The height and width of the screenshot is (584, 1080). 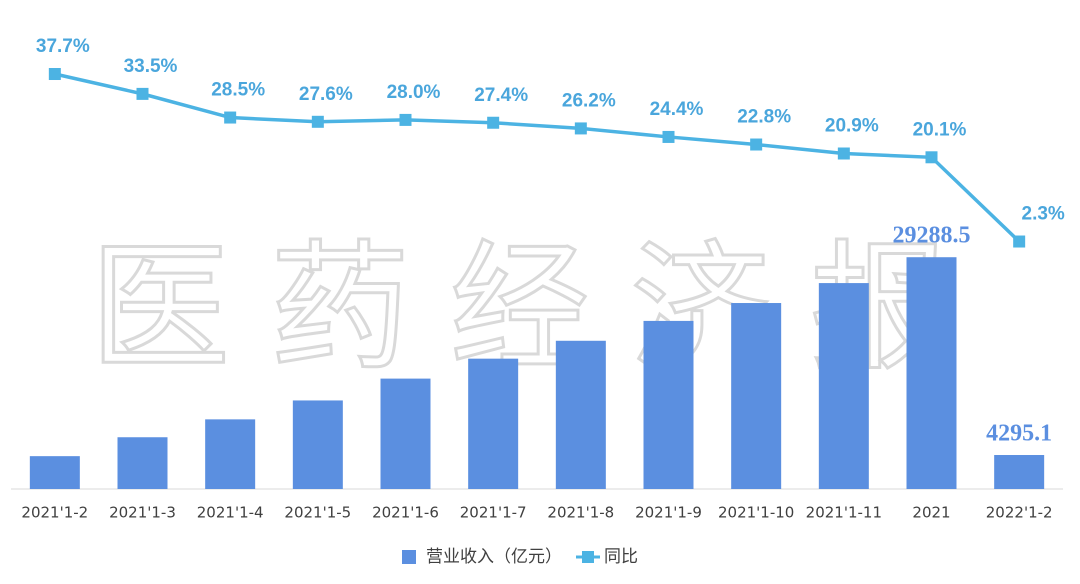 I want to click on data-label: 27.6%, so click(x=326, y=94).